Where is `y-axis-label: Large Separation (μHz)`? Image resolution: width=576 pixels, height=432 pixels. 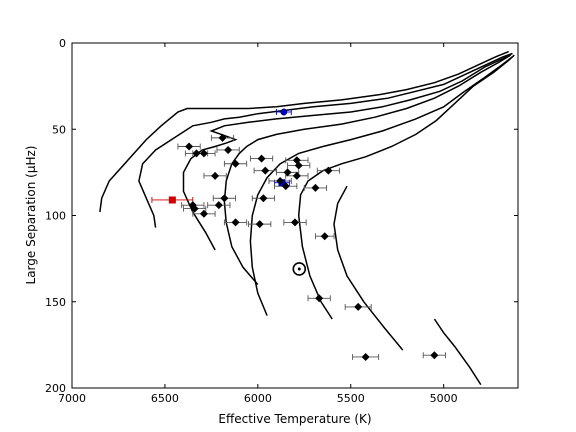
y-axis-label: Large Separation (μHz) is located at coordinates (31, 215).